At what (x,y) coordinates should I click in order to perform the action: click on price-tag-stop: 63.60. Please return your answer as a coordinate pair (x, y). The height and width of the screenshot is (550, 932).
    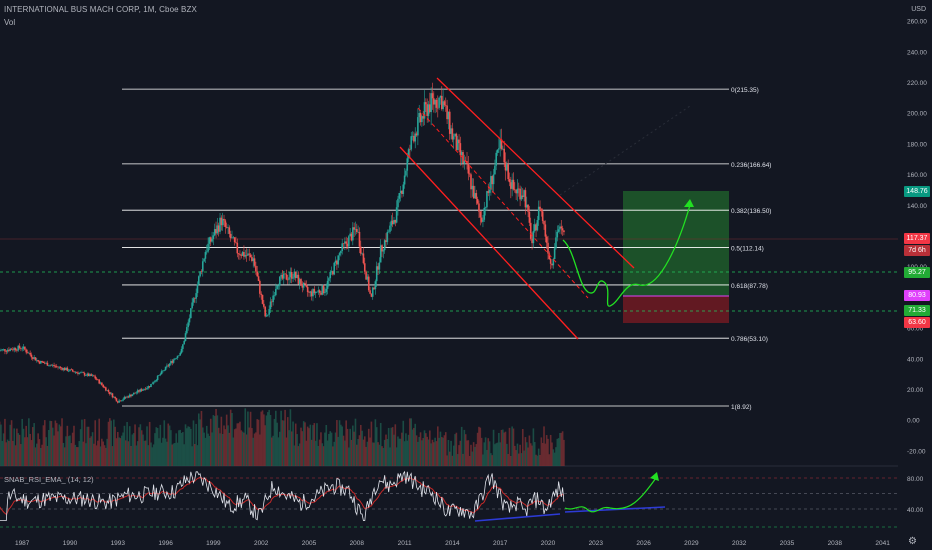
    Looking at the image, I should click on (917, 322).